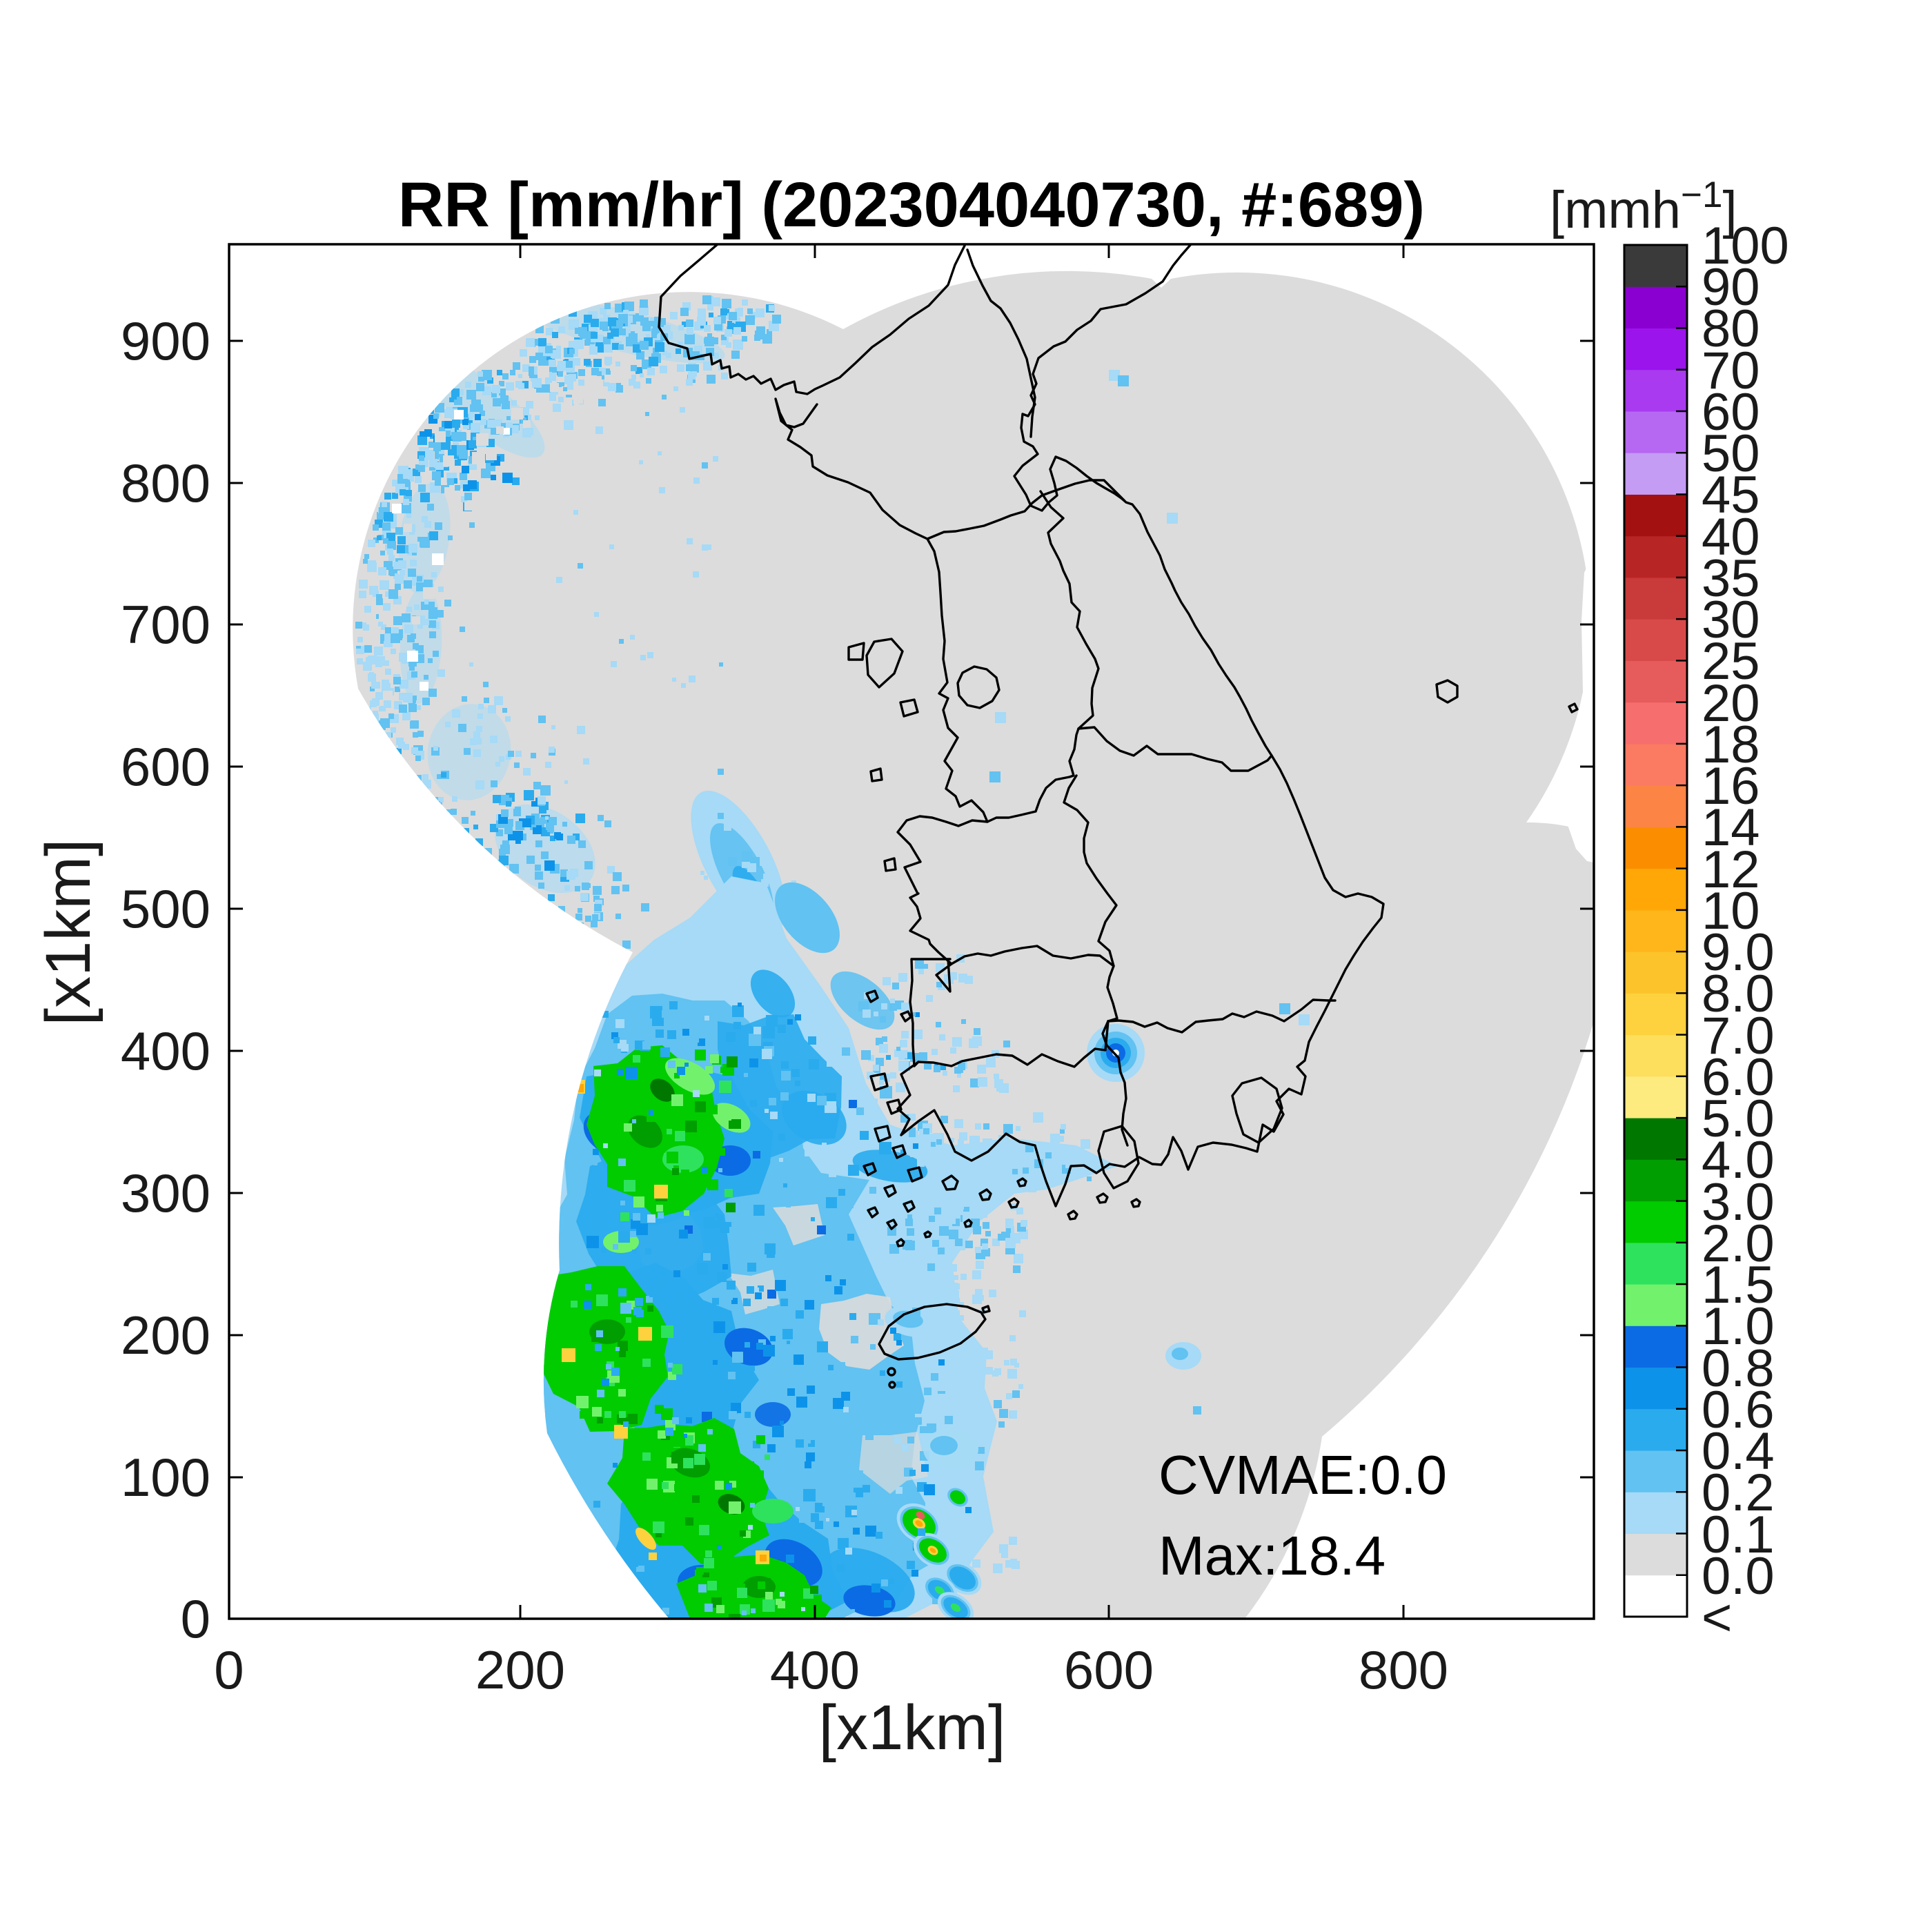  What do you see at coordinates (1731, 827) in the screenshot?
I see `svg-text: 14` at bounding box center [1731, 827].